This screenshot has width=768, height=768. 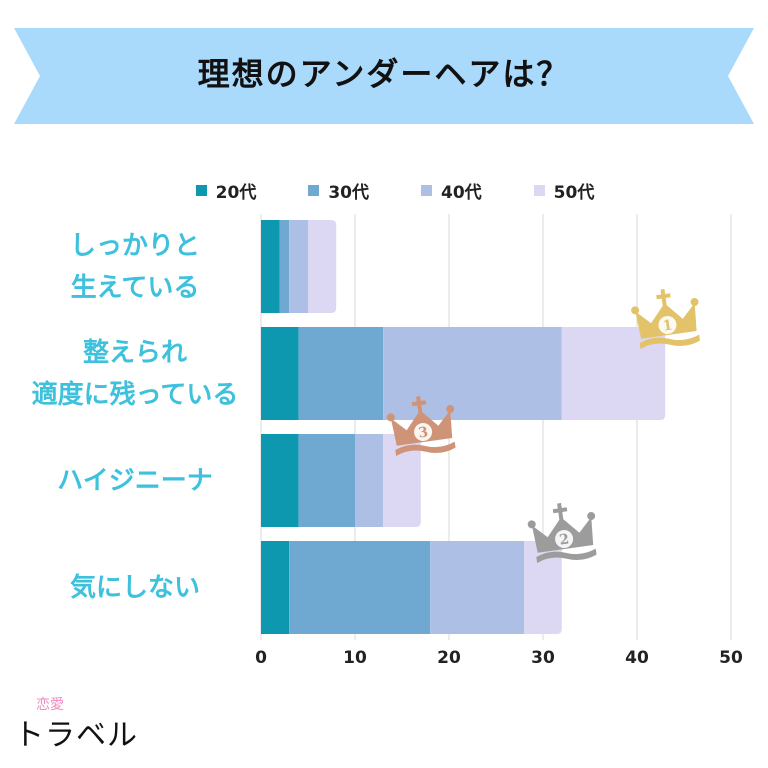 I want to click on category-label-line: 気にしない, so click(x=134, y=587).